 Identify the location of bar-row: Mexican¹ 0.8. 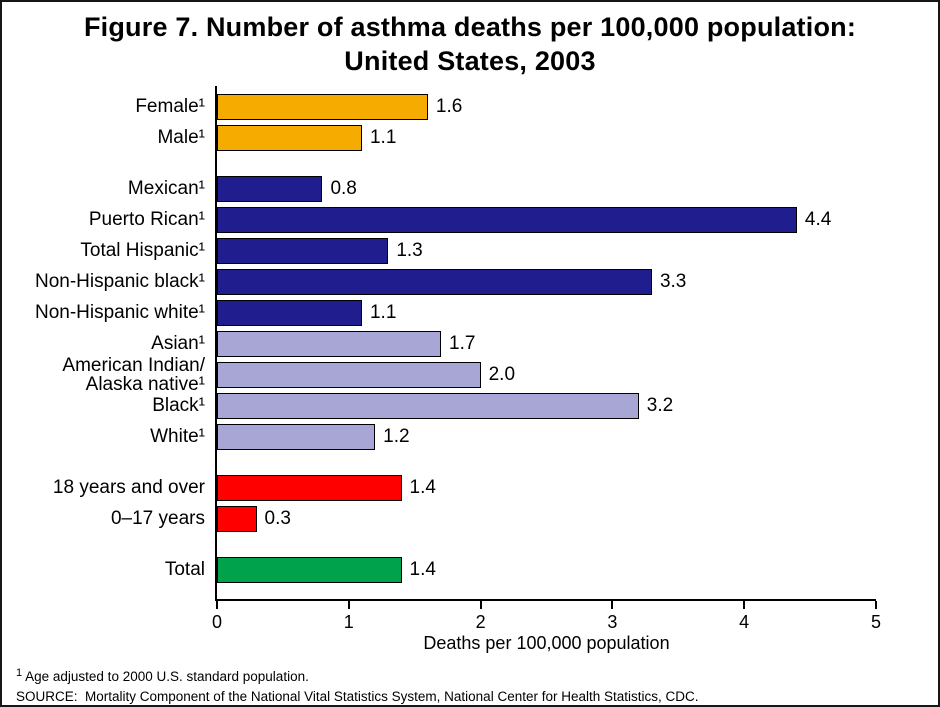
(445, 188).